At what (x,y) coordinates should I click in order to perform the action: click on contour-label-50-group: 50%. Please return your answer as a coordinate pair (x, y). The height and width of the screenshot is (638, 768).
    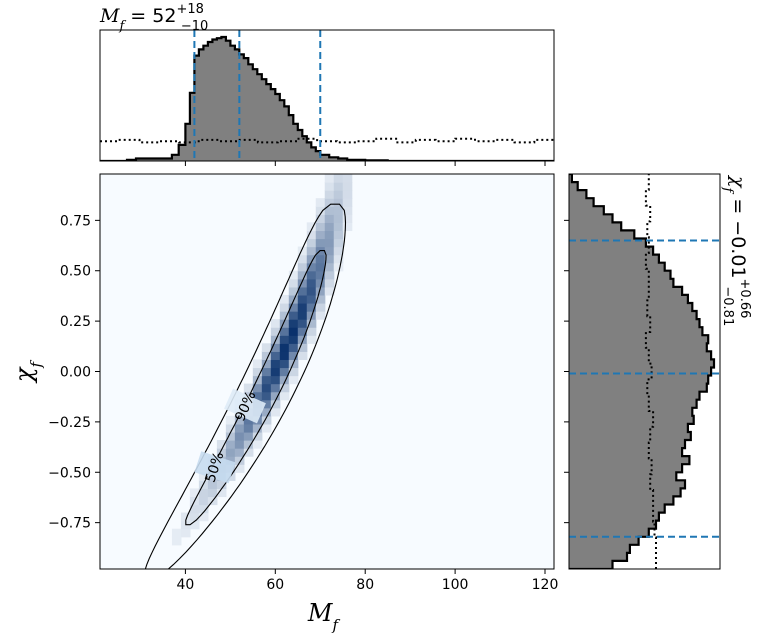
    Looking at the image, I should click on (215, 467).